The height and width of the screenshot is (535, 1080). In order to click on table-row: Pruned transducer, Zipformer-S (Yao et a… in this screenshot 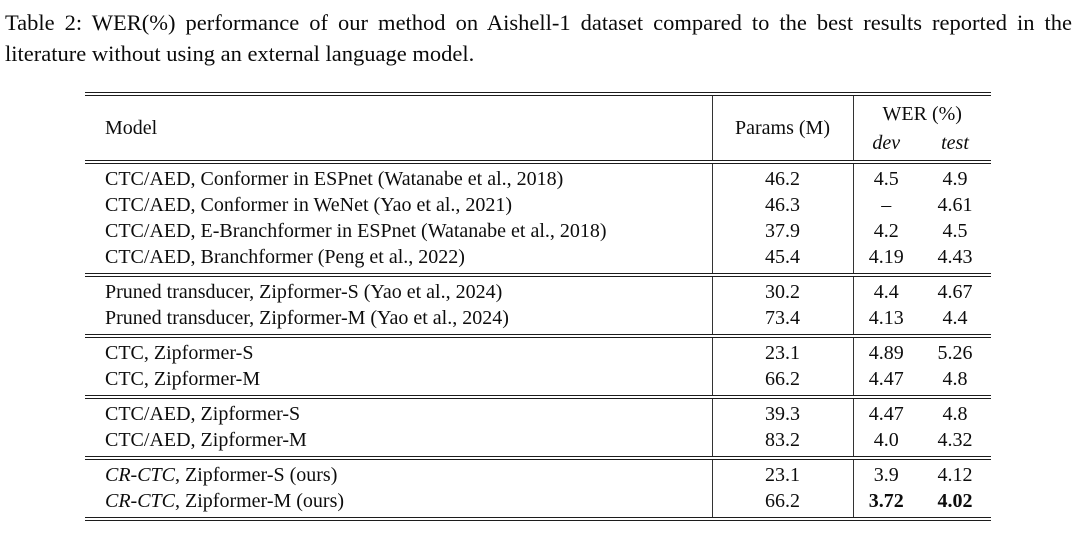, I will do `click(538, 289)`.